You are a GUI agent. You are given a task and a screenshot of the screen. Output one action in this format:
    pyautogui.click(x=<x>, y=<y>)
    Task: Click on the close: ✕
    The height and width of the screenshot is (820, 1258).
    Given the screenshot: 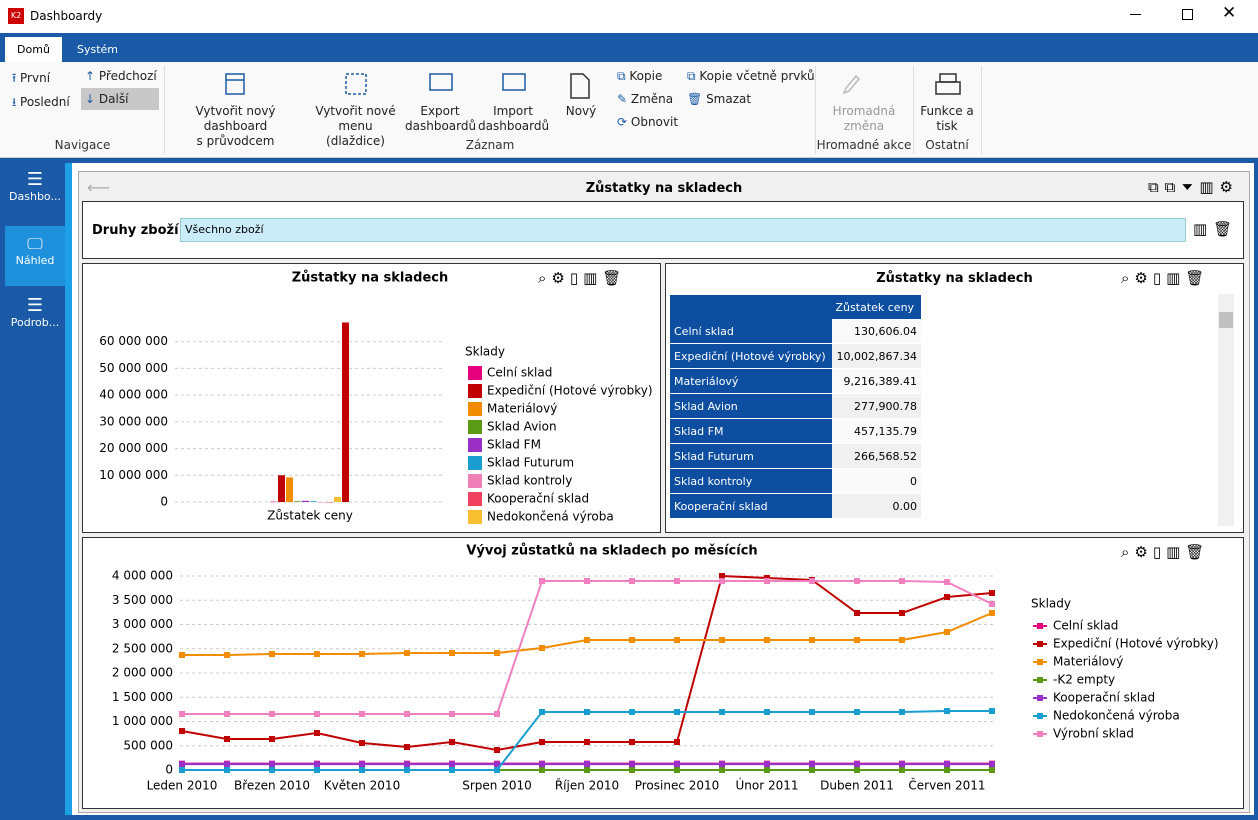 What is the action you would take?
    pyautogui.click(x=1229, y=13)
    